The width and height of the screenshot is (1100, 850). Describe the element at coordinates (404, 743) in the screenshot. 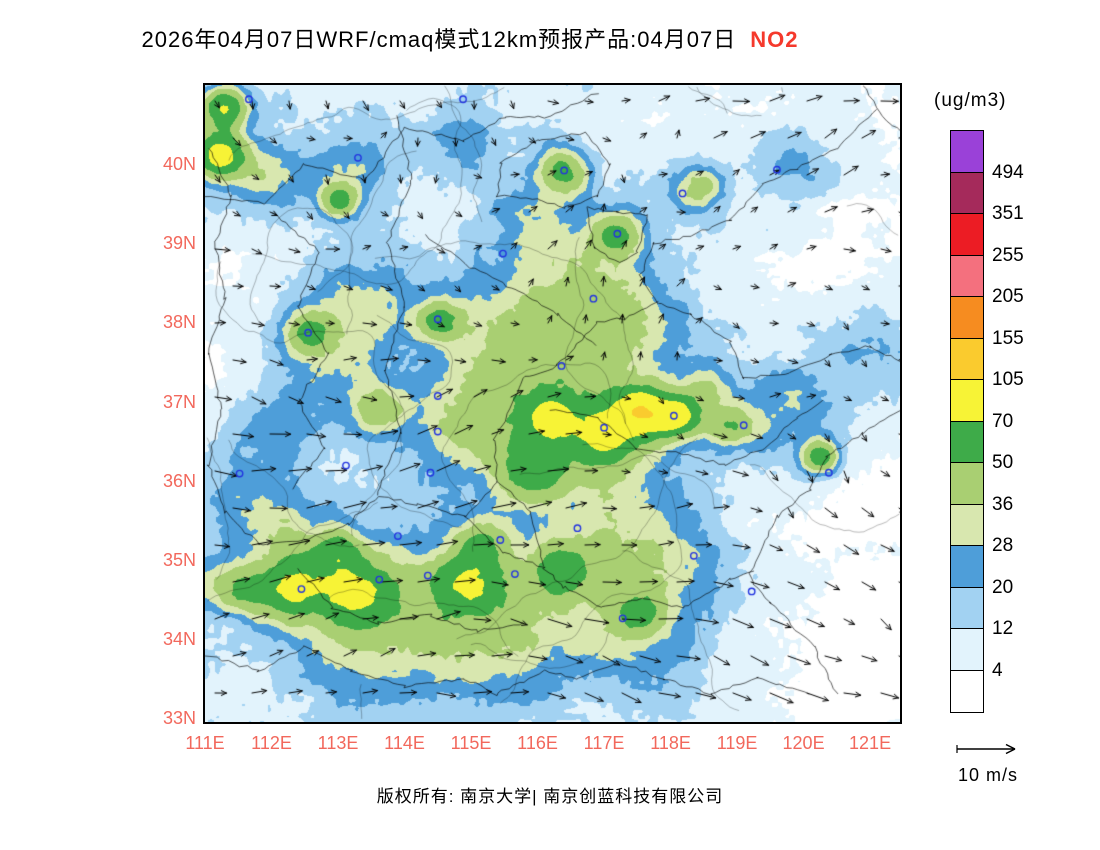

I see `lon-tick-label: 114E` at that location.